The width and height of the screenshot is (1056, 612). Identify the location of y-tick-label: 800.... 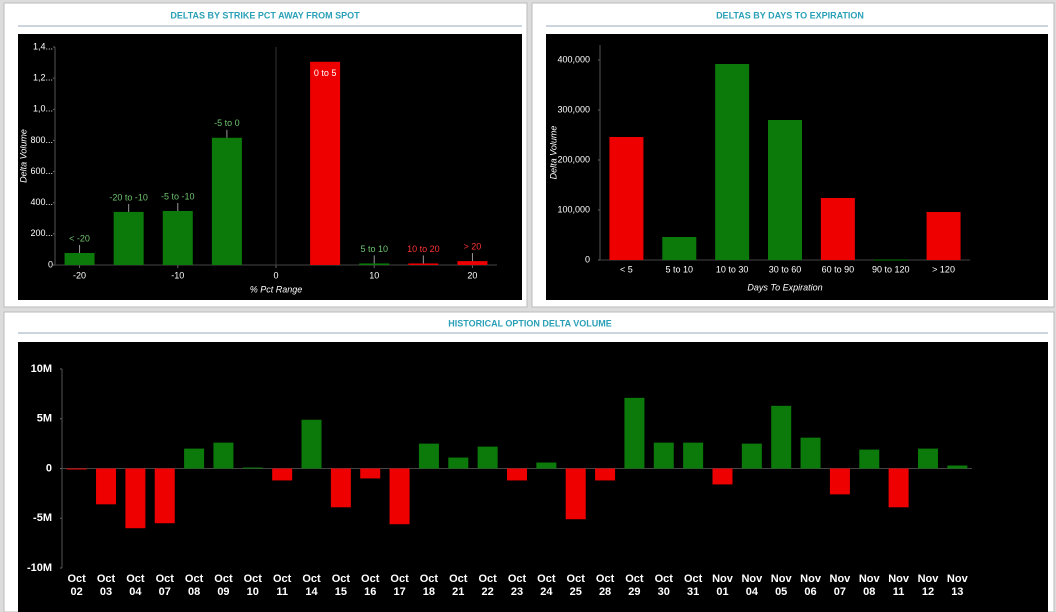
(41, 140).